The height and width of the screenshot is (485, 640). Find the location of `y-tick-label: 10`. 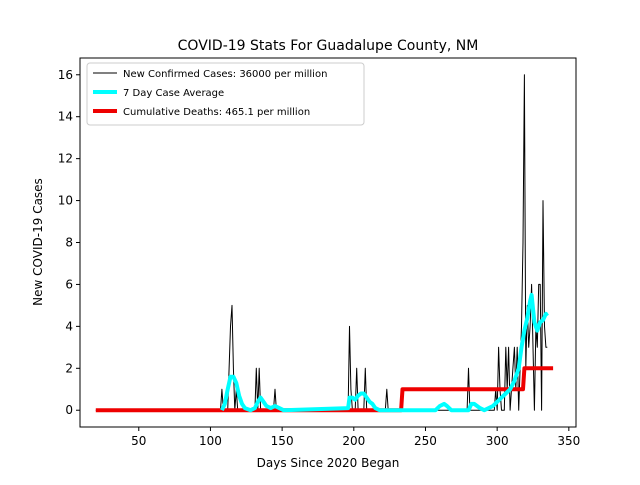

y-tick-label: 10 is located at coordinates (65, 201).